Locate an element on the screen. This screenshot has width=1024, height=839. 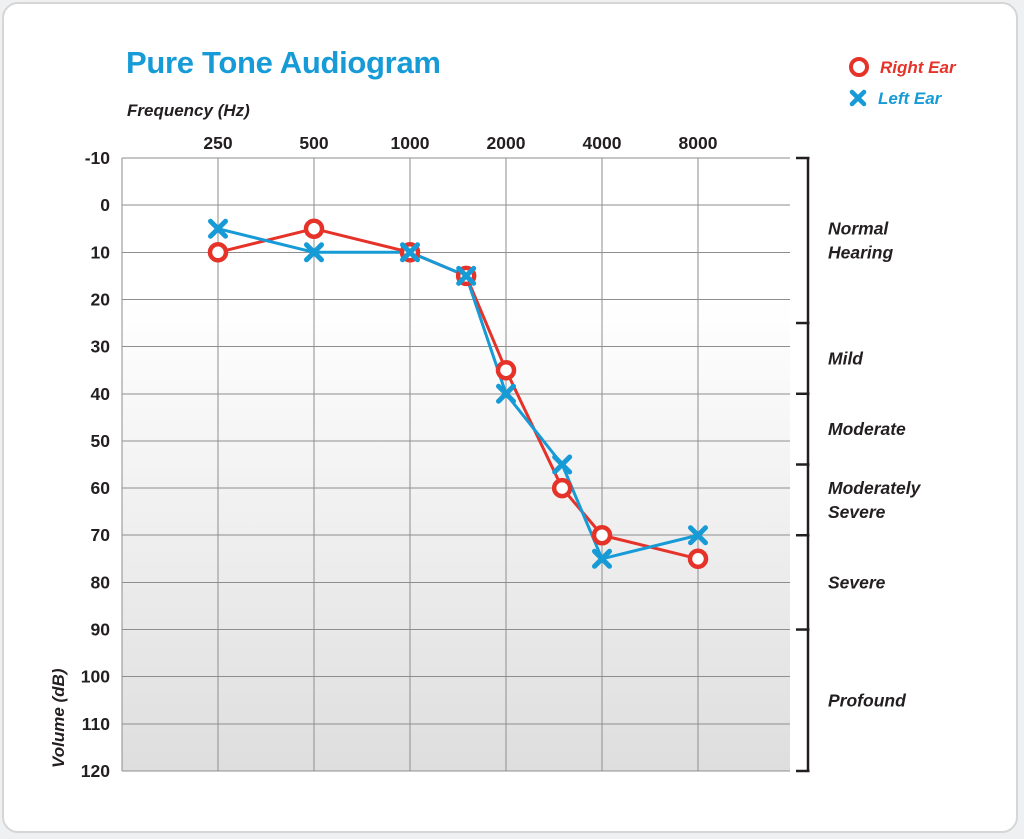
page-title: Pure Tone Audiogram is located at coordinates (283, 62).